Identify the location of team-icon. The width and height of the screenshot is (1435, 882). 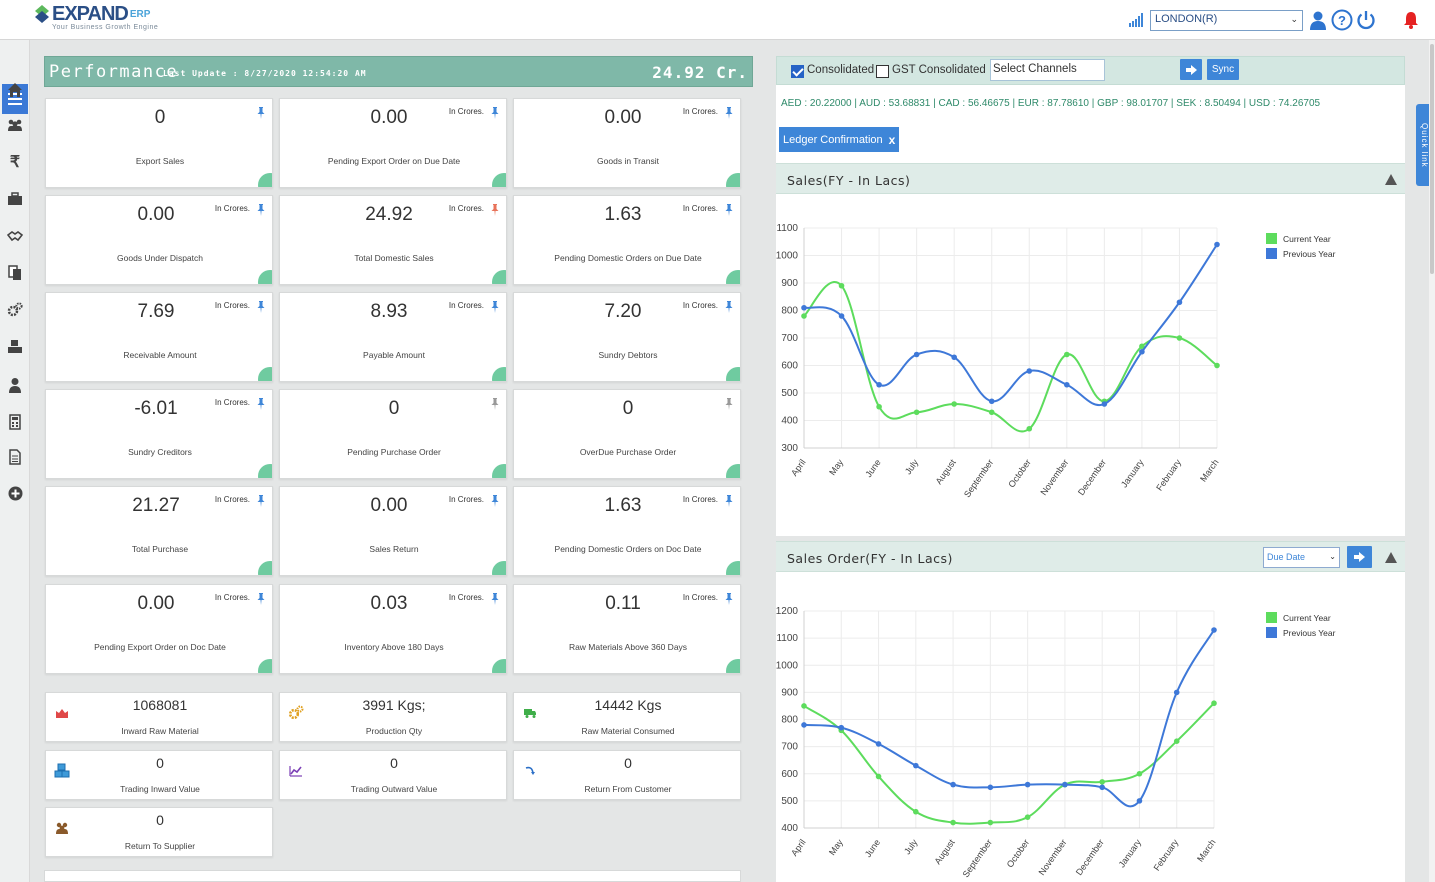
(15, 125).